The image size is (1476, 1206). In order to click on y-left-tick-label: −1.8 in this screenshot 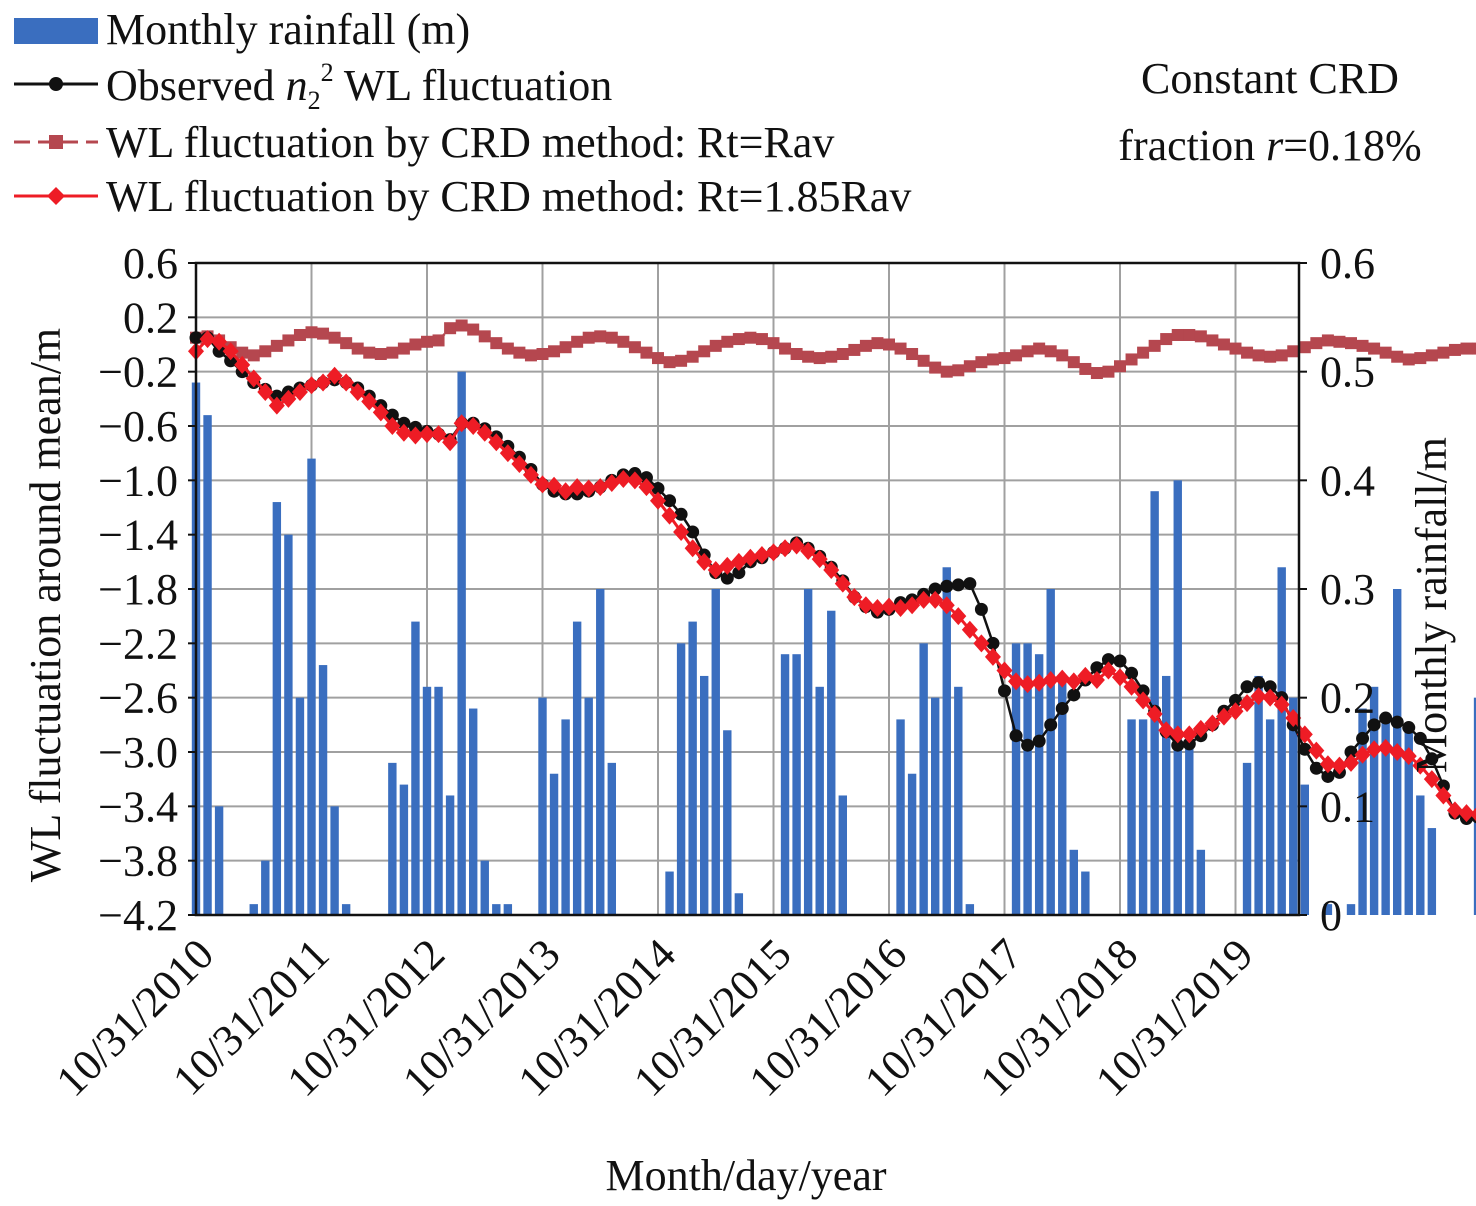, I will do `click(138, 589)`.